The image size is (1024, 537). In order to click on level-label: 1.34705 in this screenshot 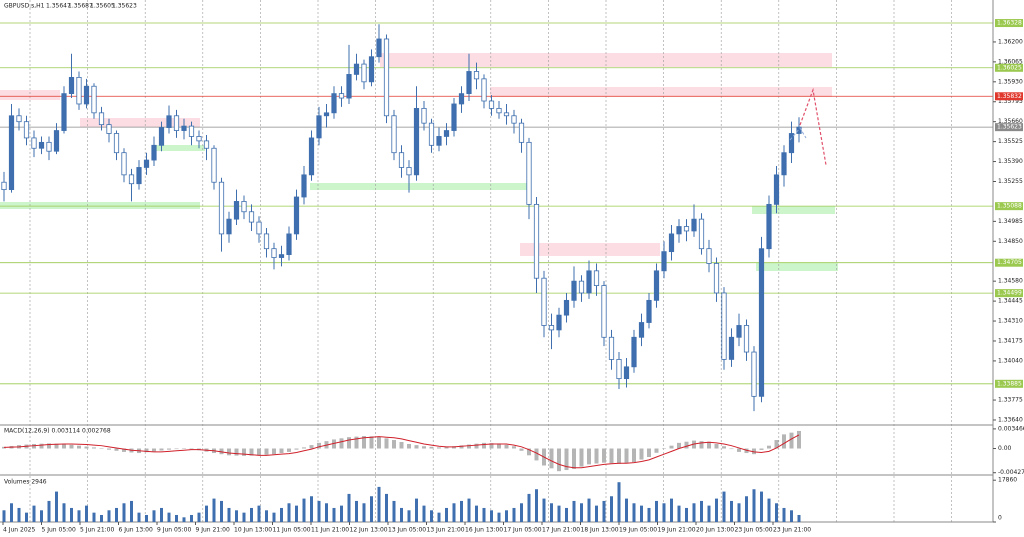, I will do `click(1009, 262)`.